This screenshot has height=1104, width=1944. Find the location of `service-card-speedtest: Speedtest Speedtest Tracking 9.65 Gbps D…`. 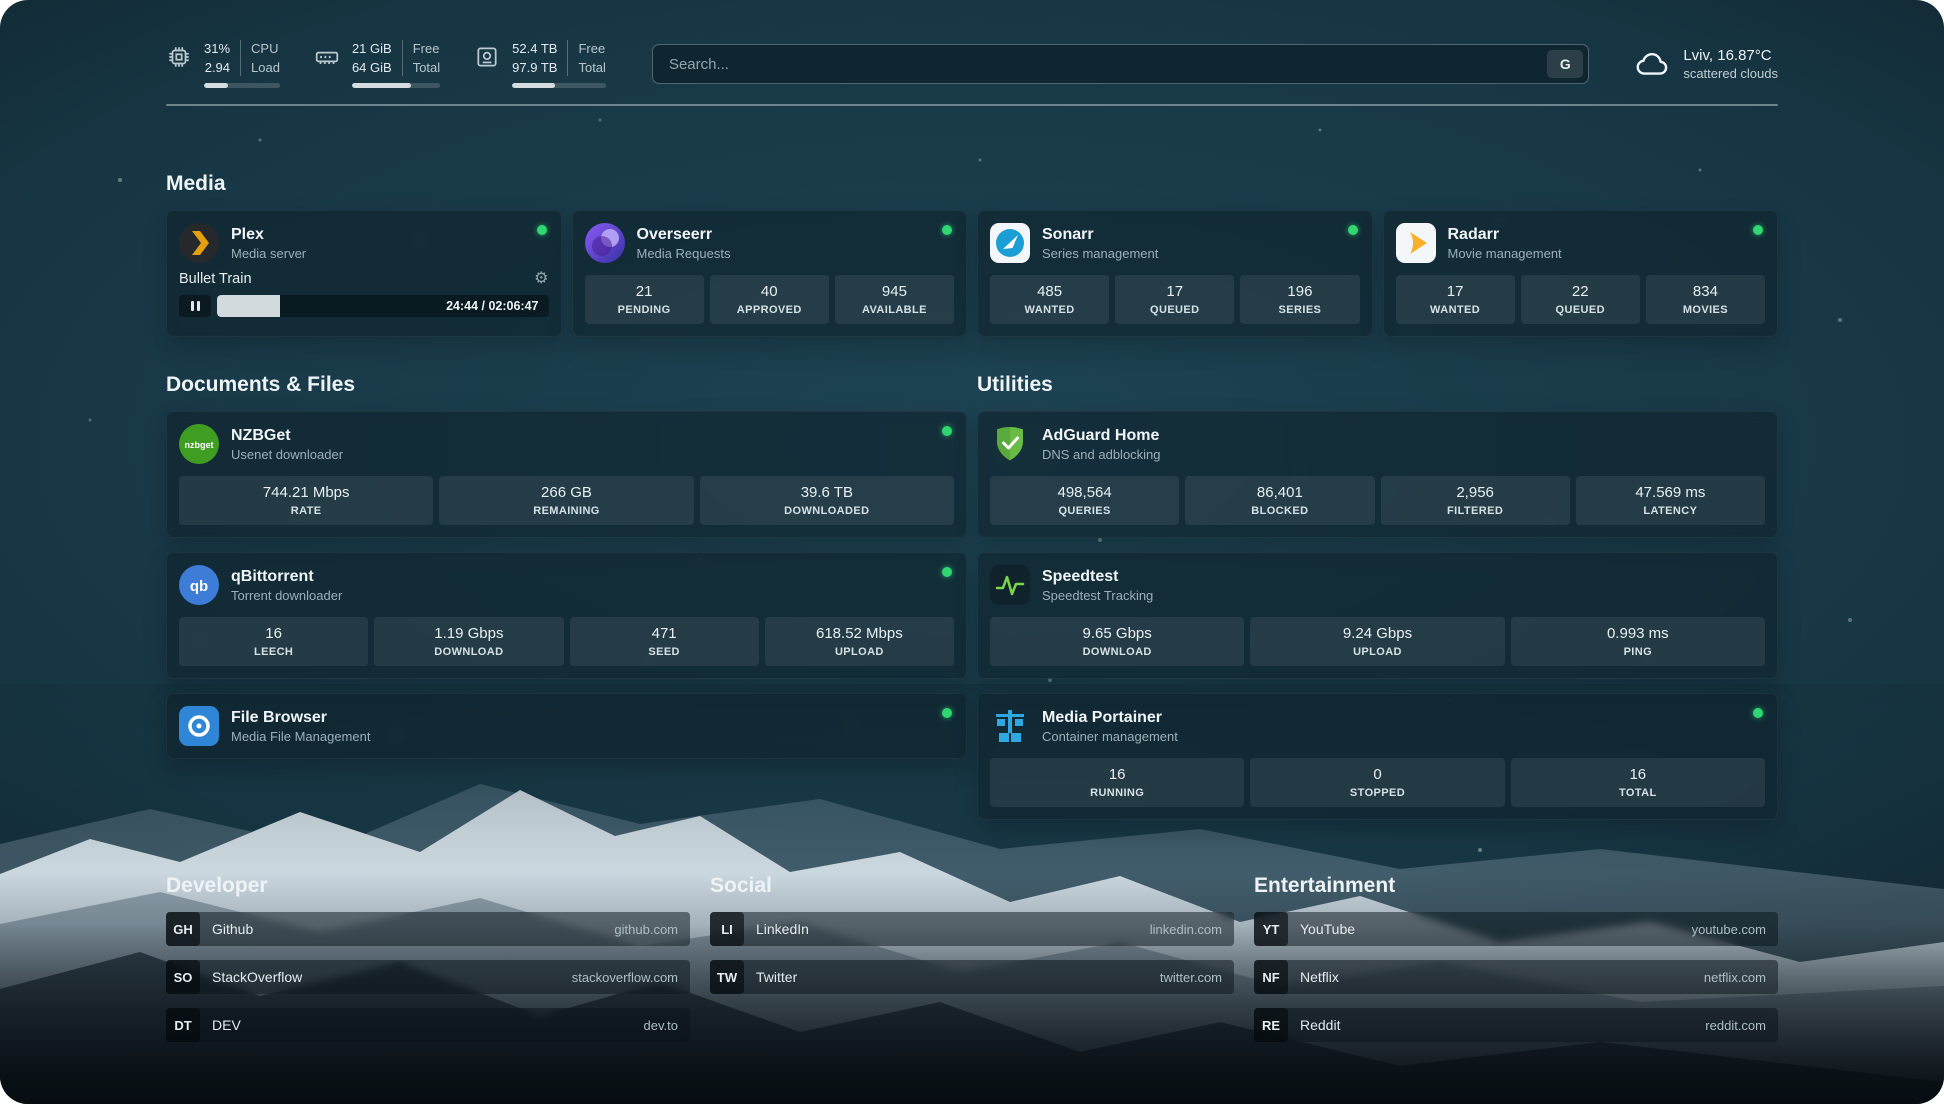

service-card-speedtest: Speedtest Speedtest Tracking 9.65 Gbps D… is located at coordinates (1377, 615).